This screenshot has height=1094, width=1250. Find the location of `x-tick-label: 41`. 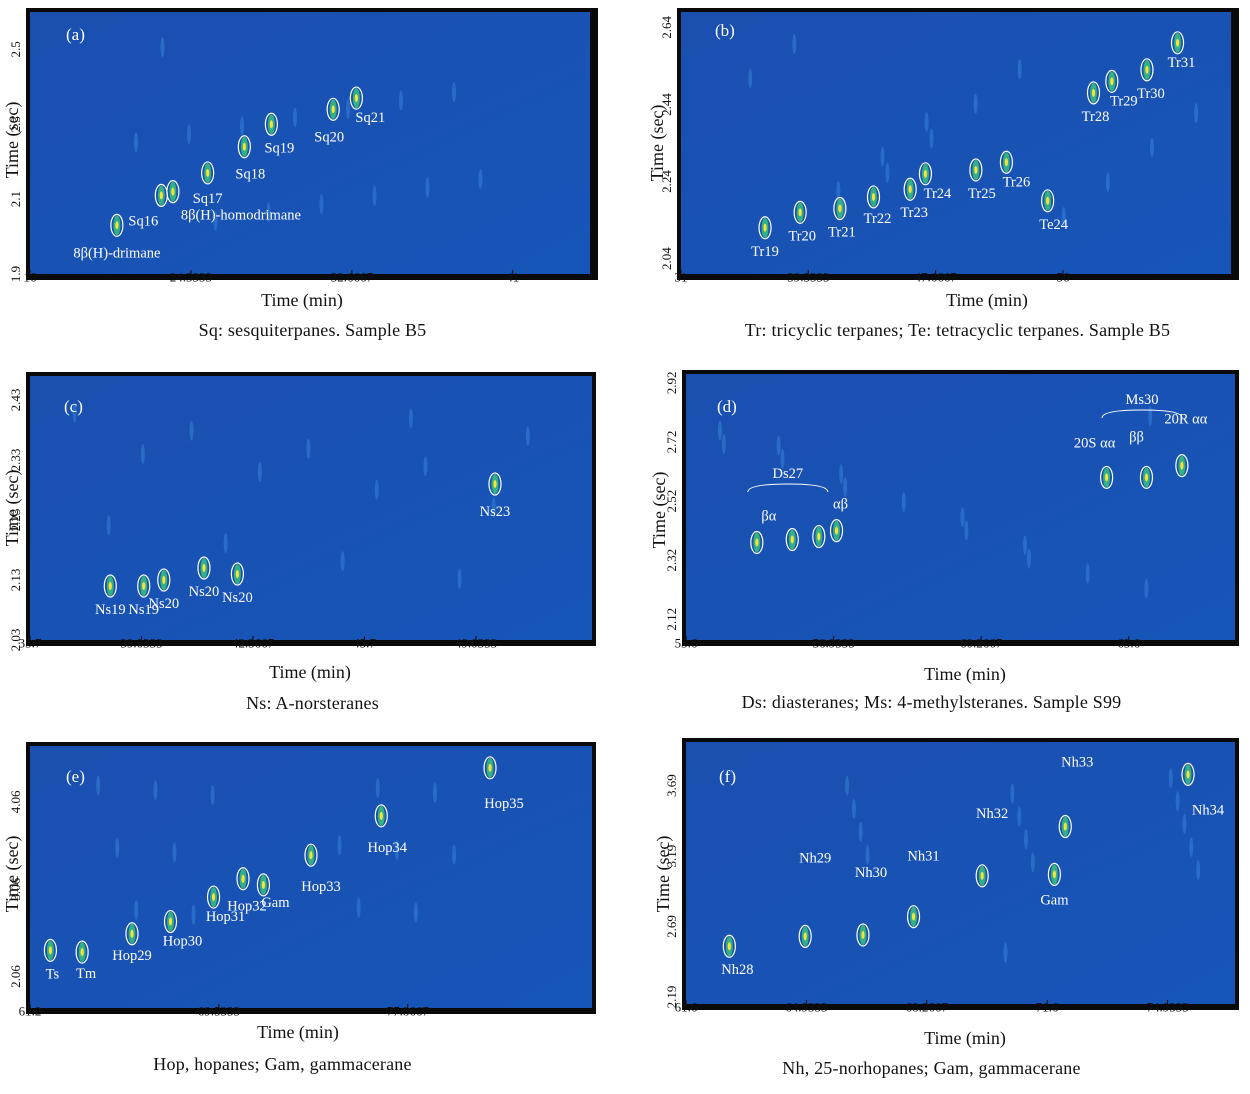

x-tick-label: 41 is located at coordinates (512, 277).